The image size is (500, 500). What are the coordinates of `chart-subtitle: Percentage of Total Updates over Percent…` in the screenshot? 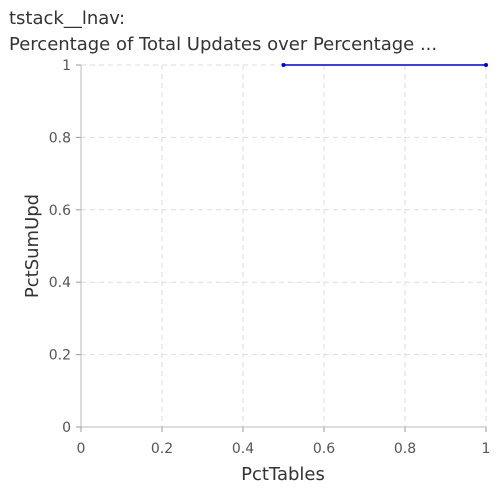 It's located at (223, 44).